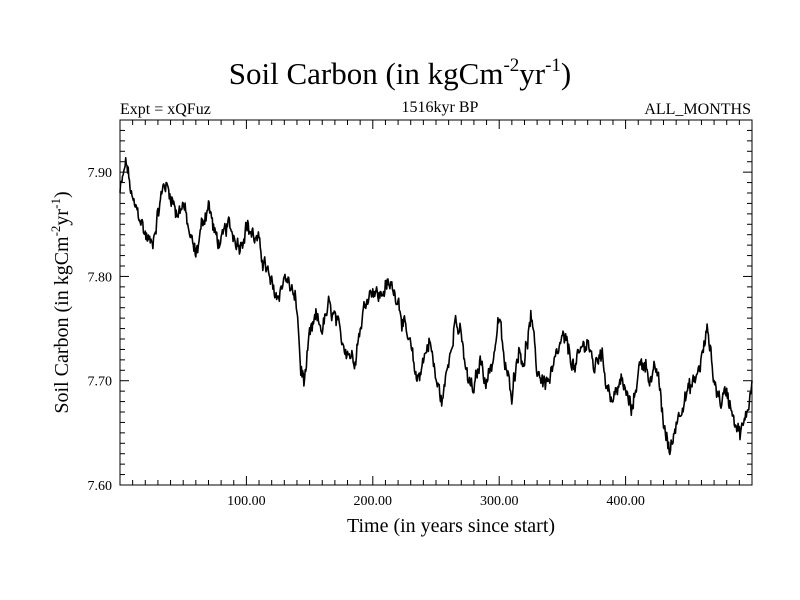 This screenshot has width=800, height=600. Describe the element at coordinates (697, 109) in the screenshot. I see `months-label: ALL_MONTHS` at that location.